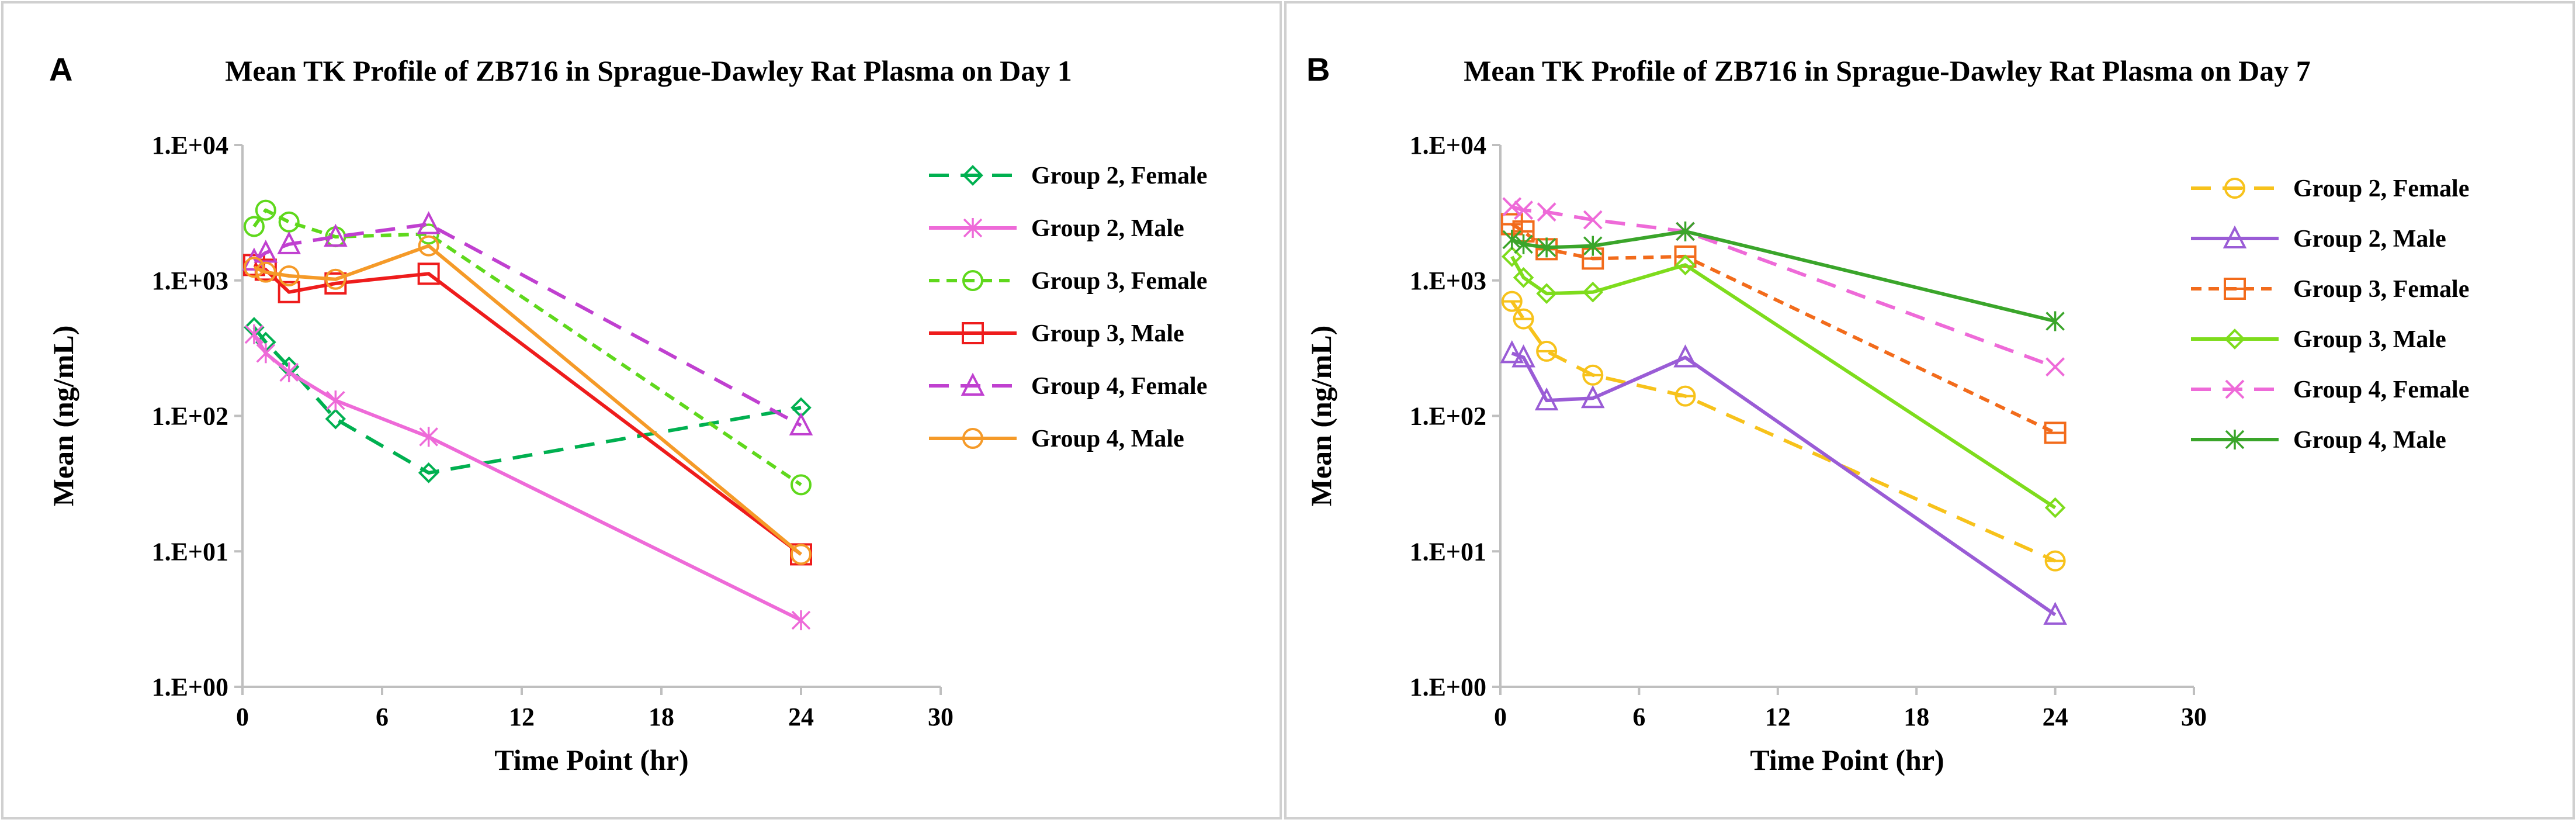 This screenshot has width=2576, height=823. What do you see at coordinates (1056, 439) in the screenshot?
I see `legend-entry: Group 4, Male` at bounding box center [1056, 439].